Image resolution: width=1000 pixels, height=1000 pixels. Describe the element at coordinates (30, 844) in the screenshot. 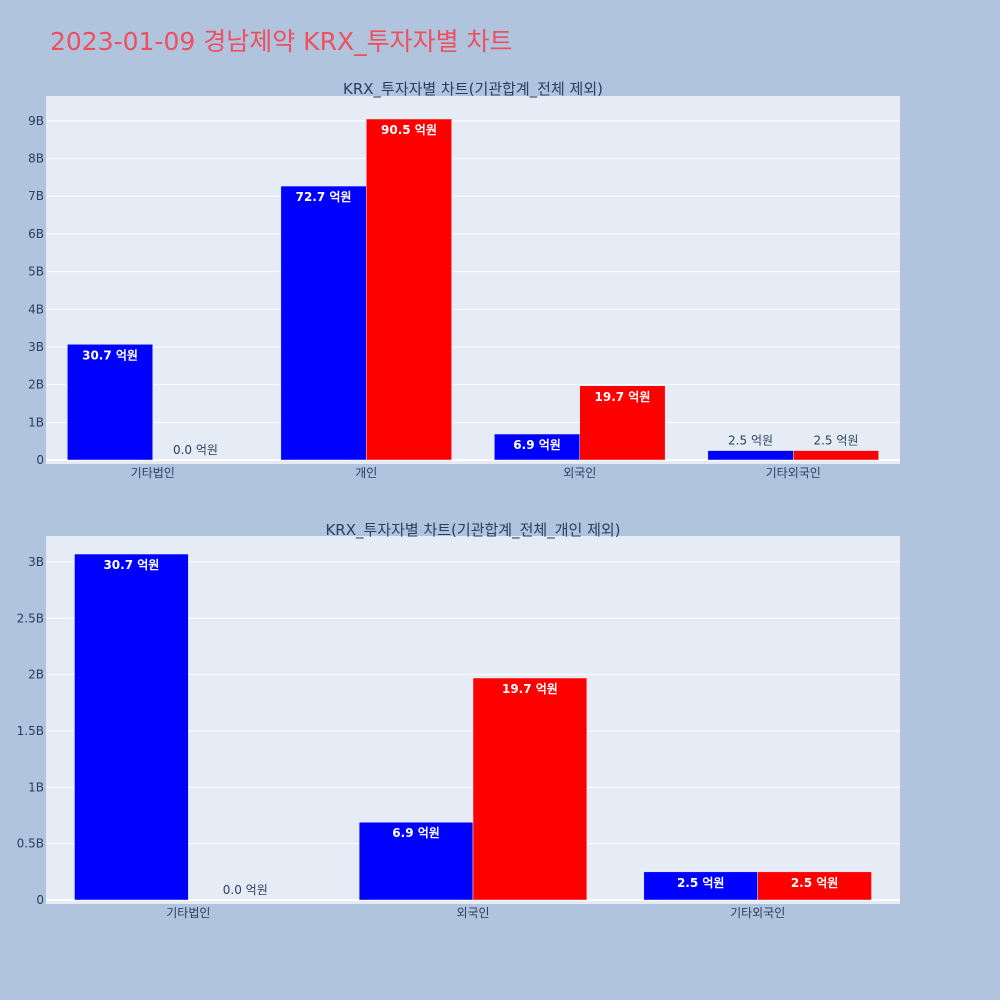

I see `y-tick-label: 0.5B` at that location.